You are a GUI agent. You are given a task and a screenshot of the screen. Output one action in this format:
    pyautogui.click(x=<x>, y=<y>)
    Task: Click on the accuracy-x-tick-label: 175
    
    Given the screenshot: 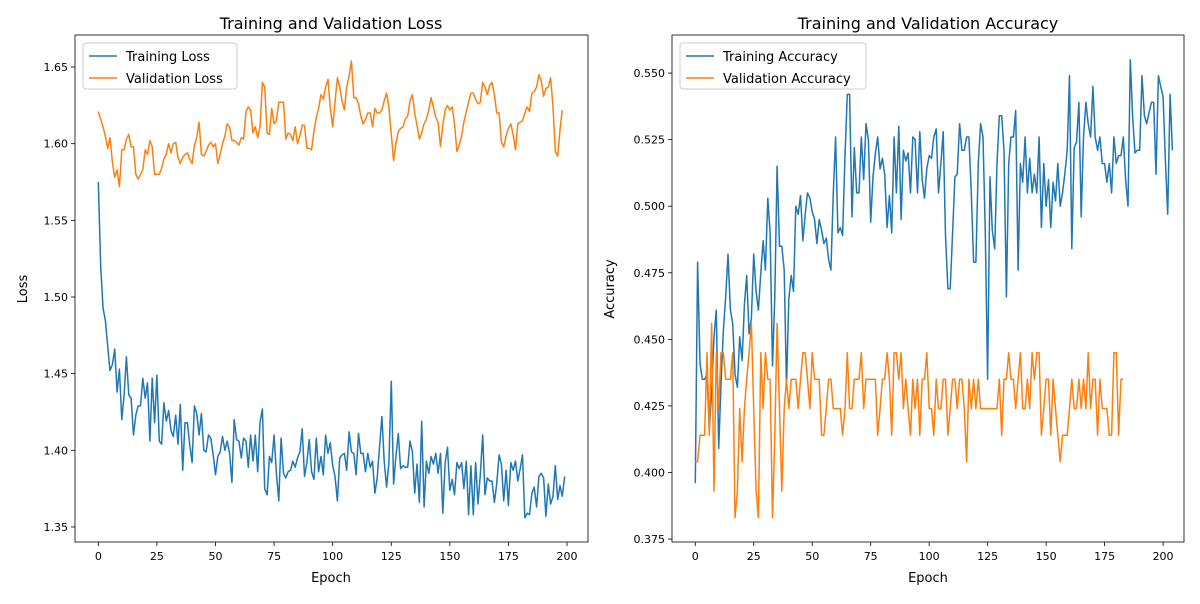 What is the action you would take?
    pyautogui.click(x=1104, y=556)
    